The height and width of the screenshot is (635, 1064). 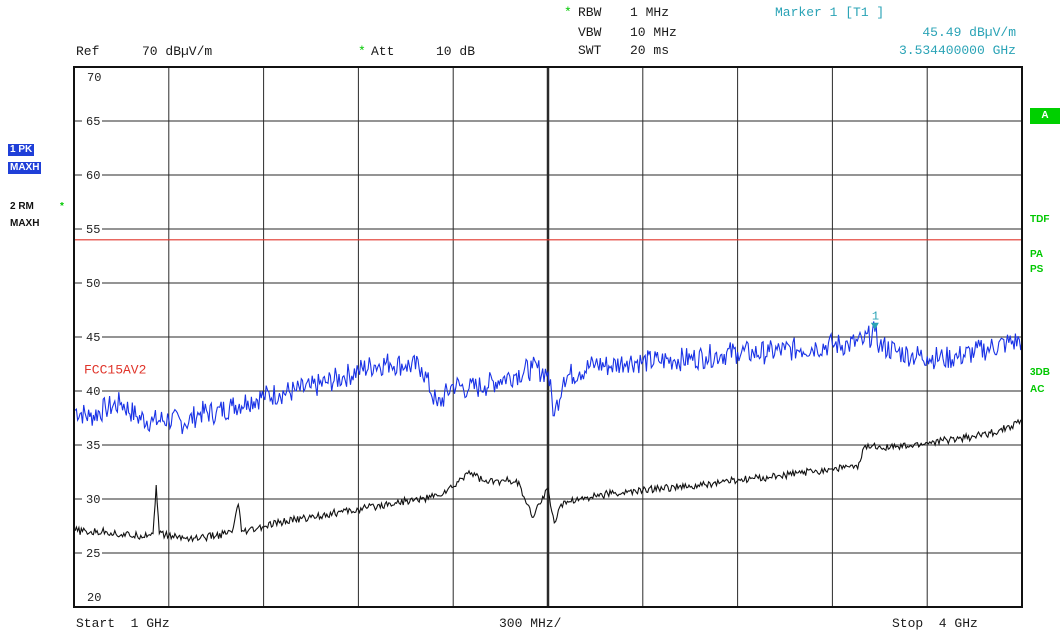 I want to click on y-tick-label: 45, so click(x=93, y=338).